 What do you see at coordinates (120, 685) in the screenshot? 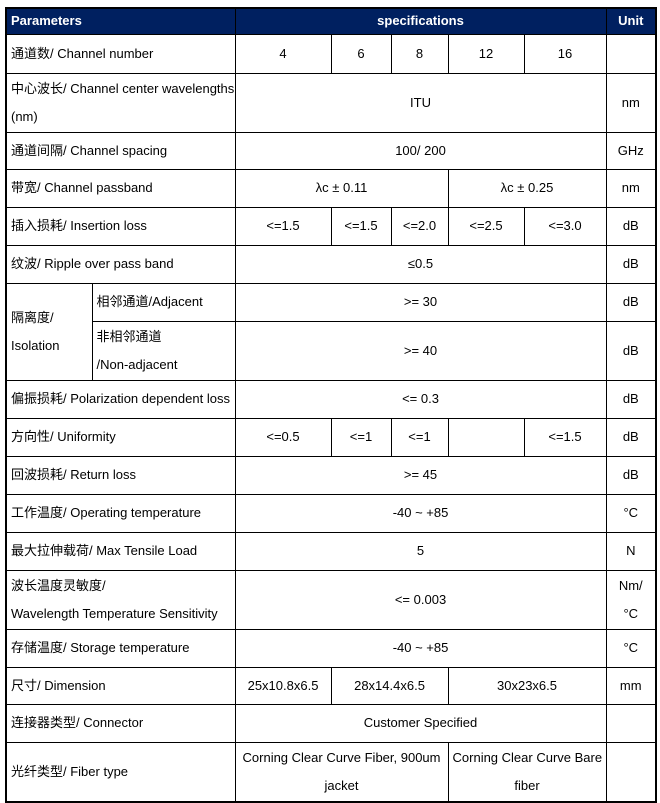
I see `dimension-label: 尺寸/ Dimension` at bounding box center [120, 685].